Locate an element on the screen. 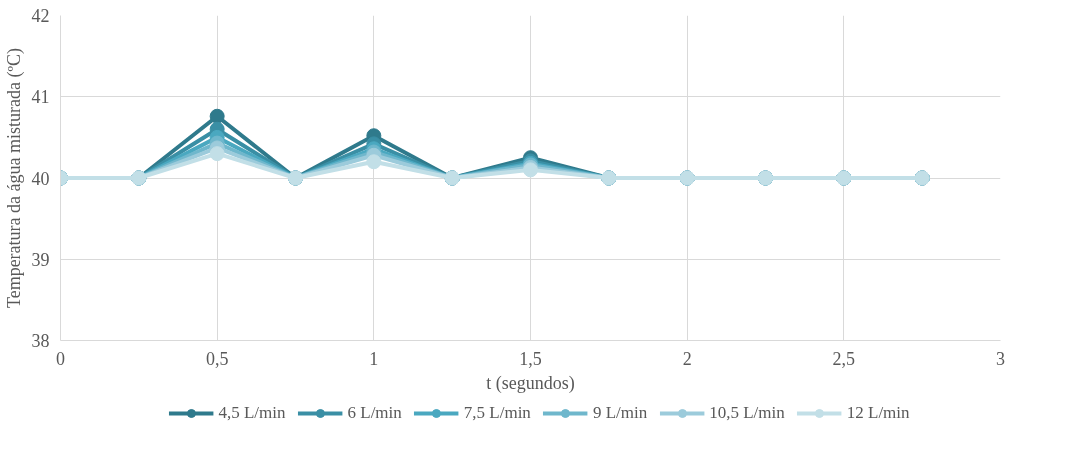  legend-label: 10,5 L/min is located at coordinates (747, 413).